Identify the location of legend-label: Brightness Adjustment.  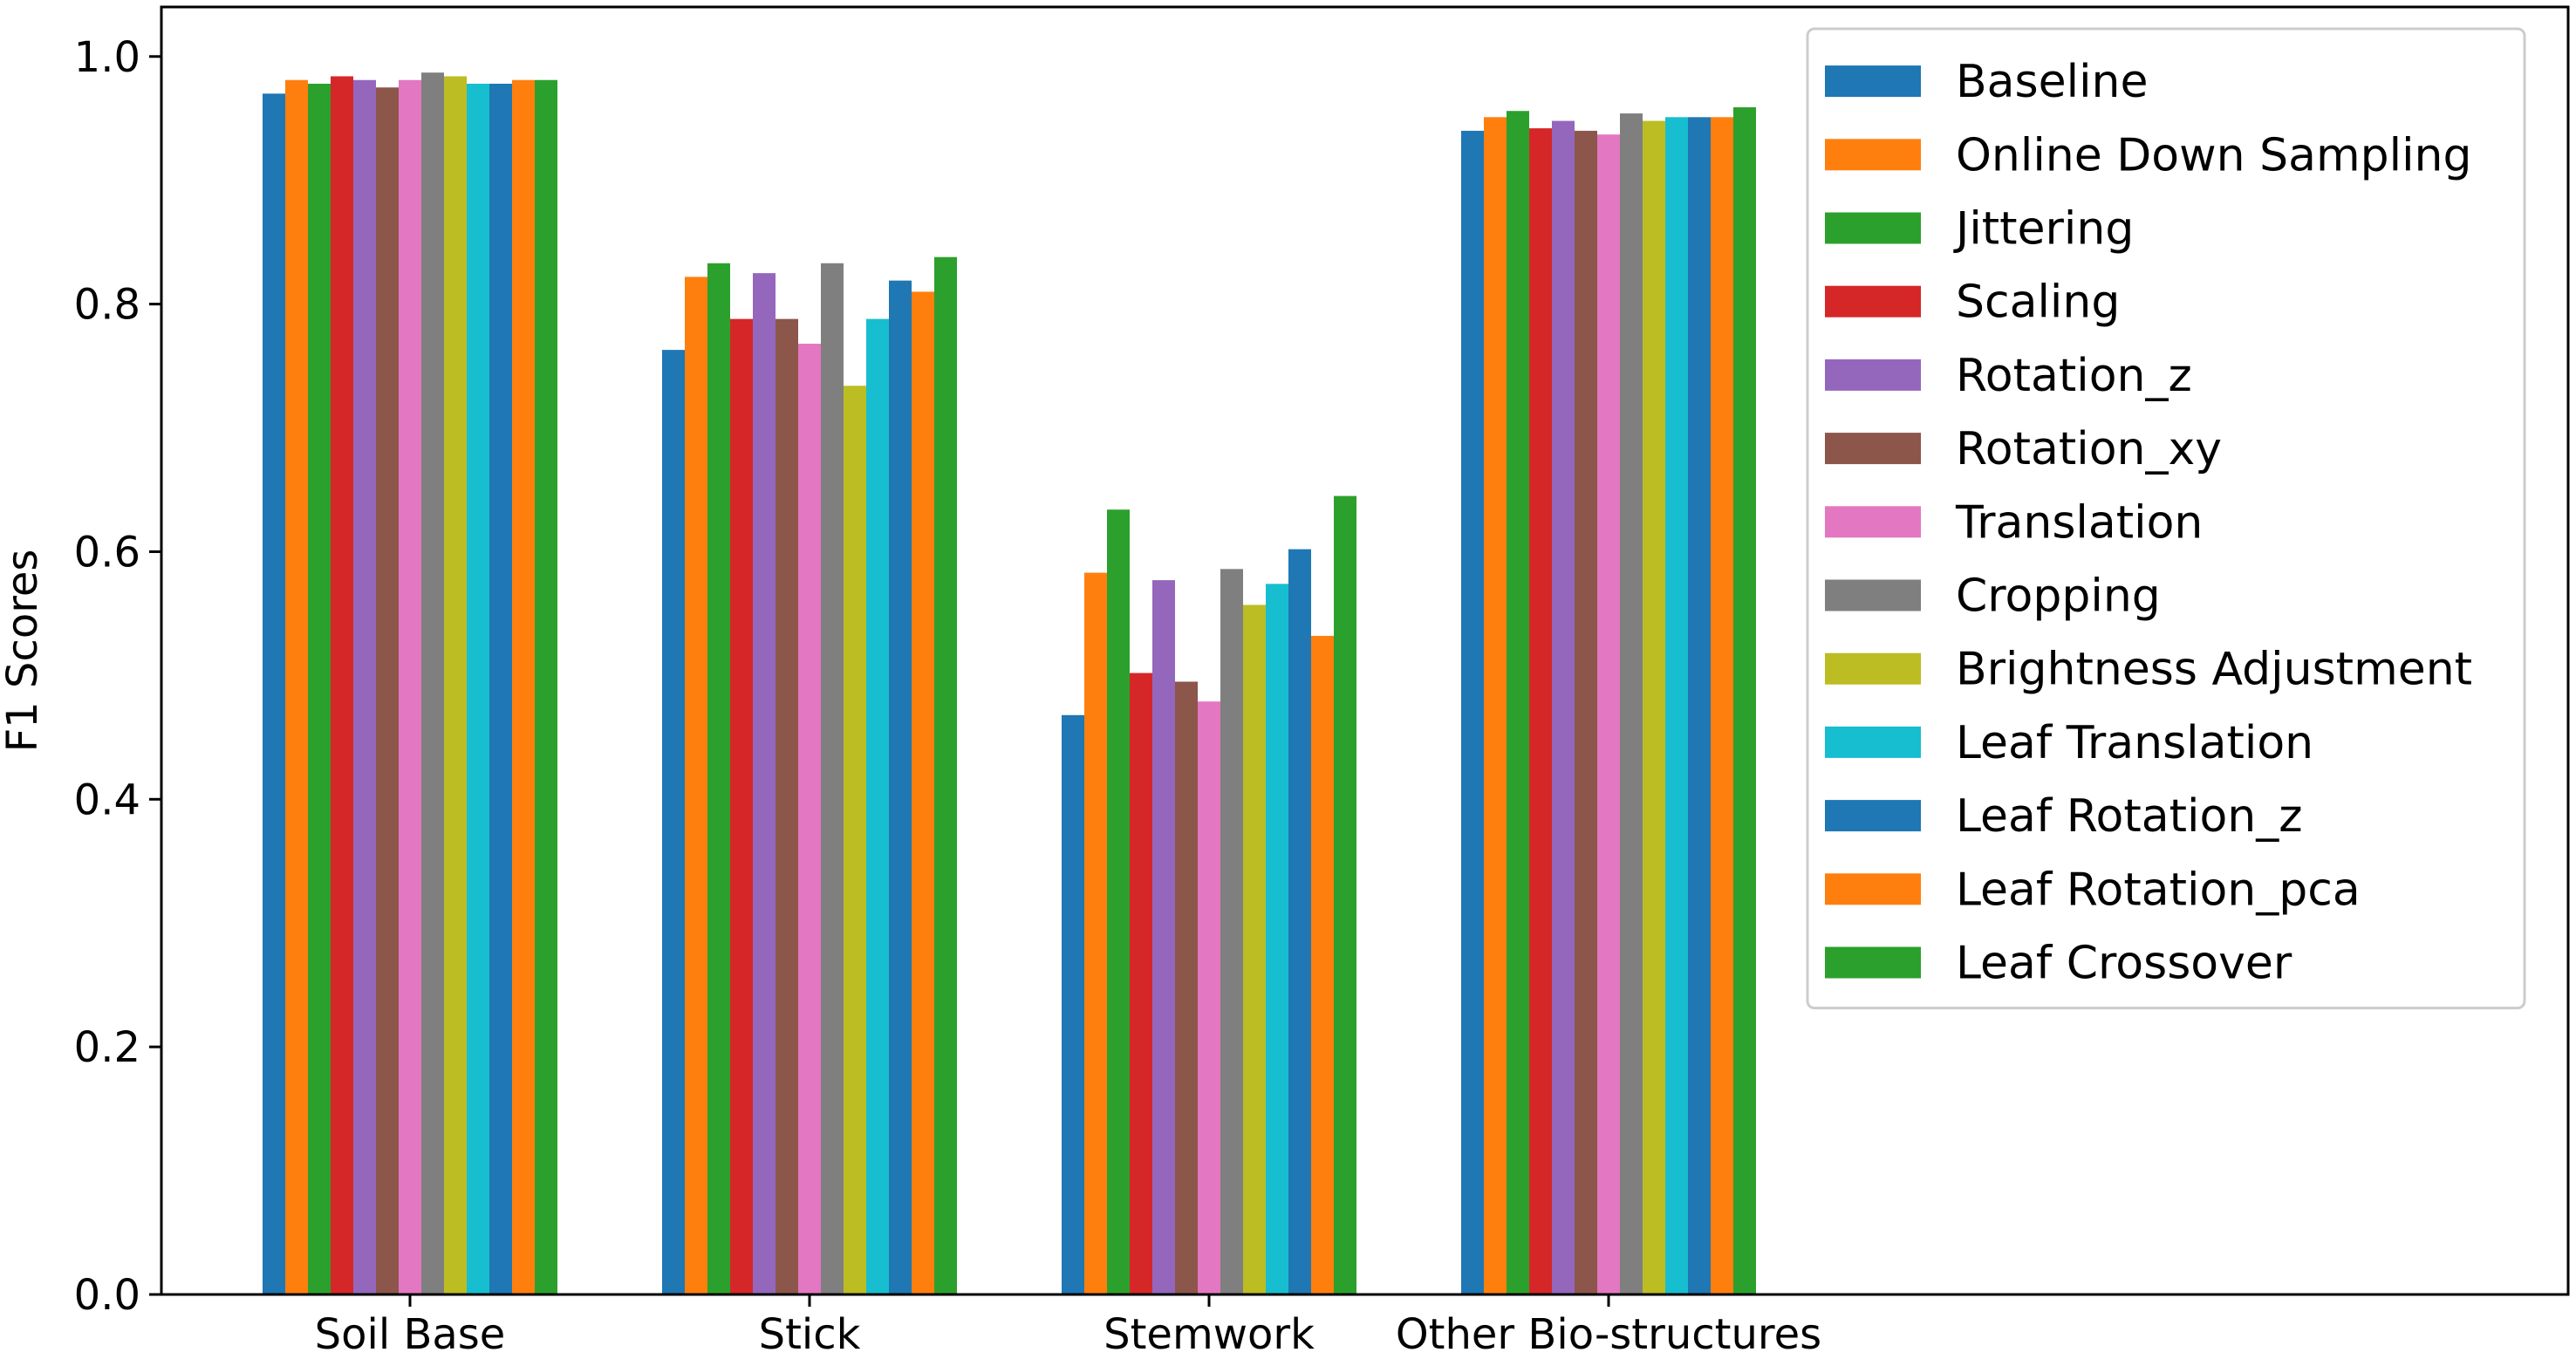
(2214, 670).